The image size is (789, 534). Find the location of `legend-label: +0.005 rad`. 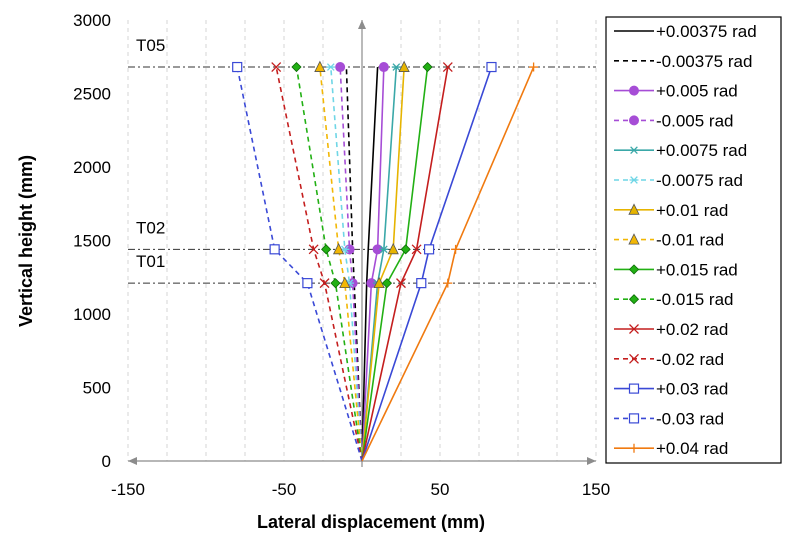

legend-label: +0.005 rad is located at coordinates (697, 91).